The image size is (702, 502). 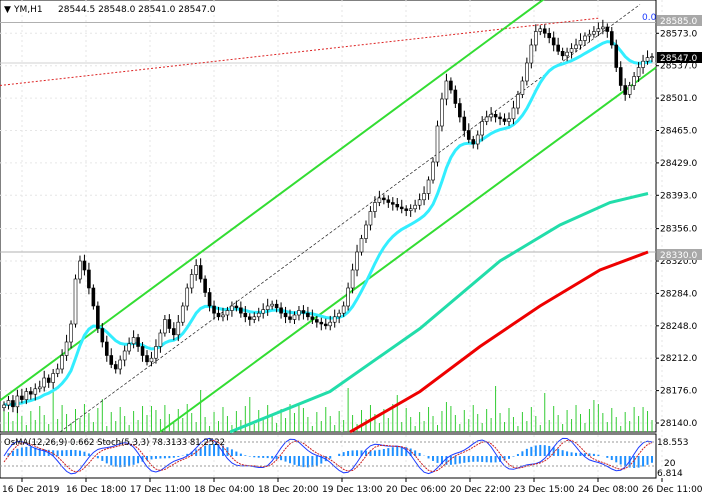 I want to click on oscillator-plot, so click(x=328, y=456).